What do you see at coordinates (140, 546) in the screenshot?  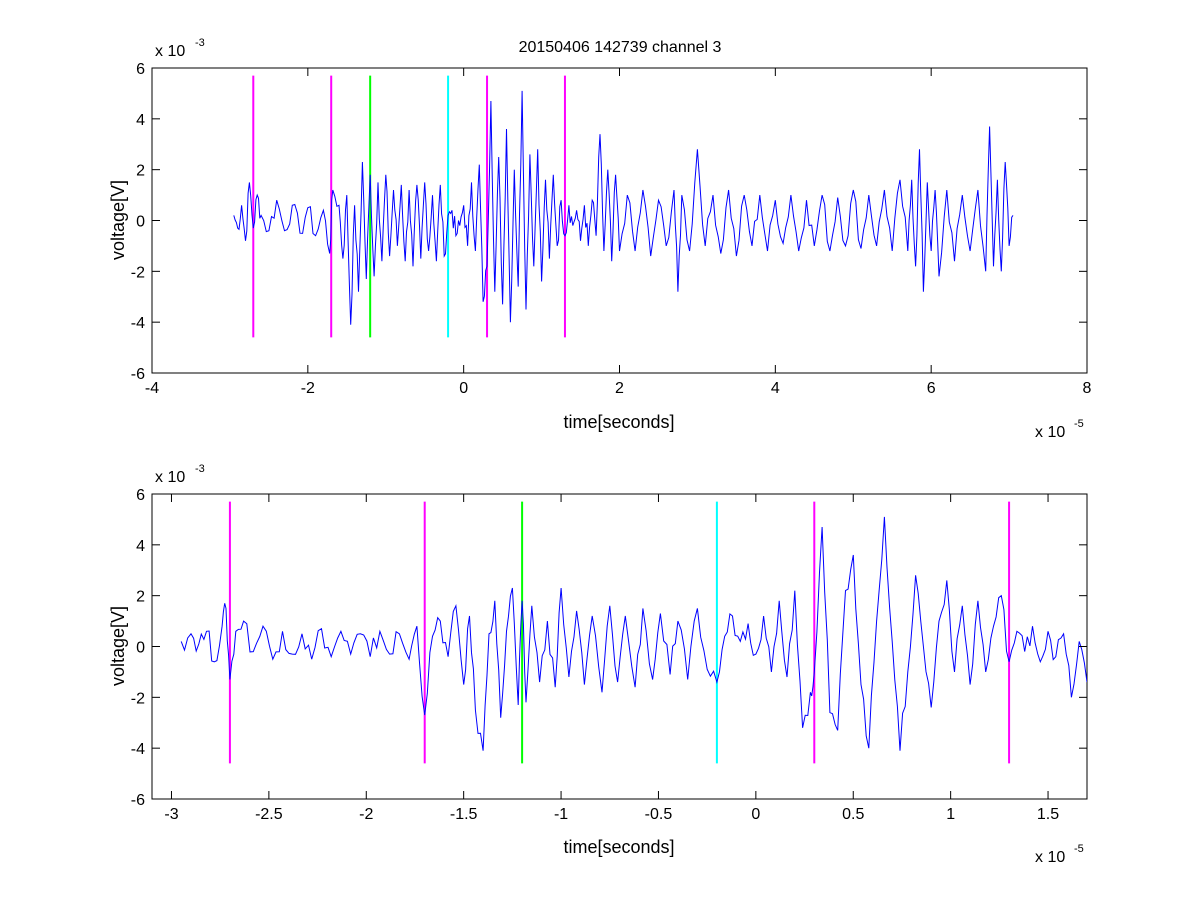 I see `plot-bottom-y-tick-label: 4` at bounding box center [140, 546].